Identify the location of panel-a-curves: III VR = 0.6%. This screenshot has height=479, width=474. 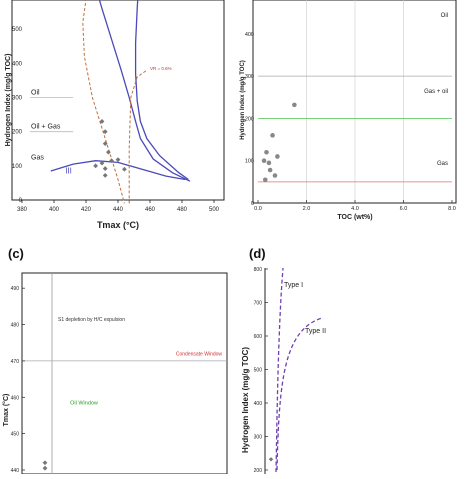
(120, 102).